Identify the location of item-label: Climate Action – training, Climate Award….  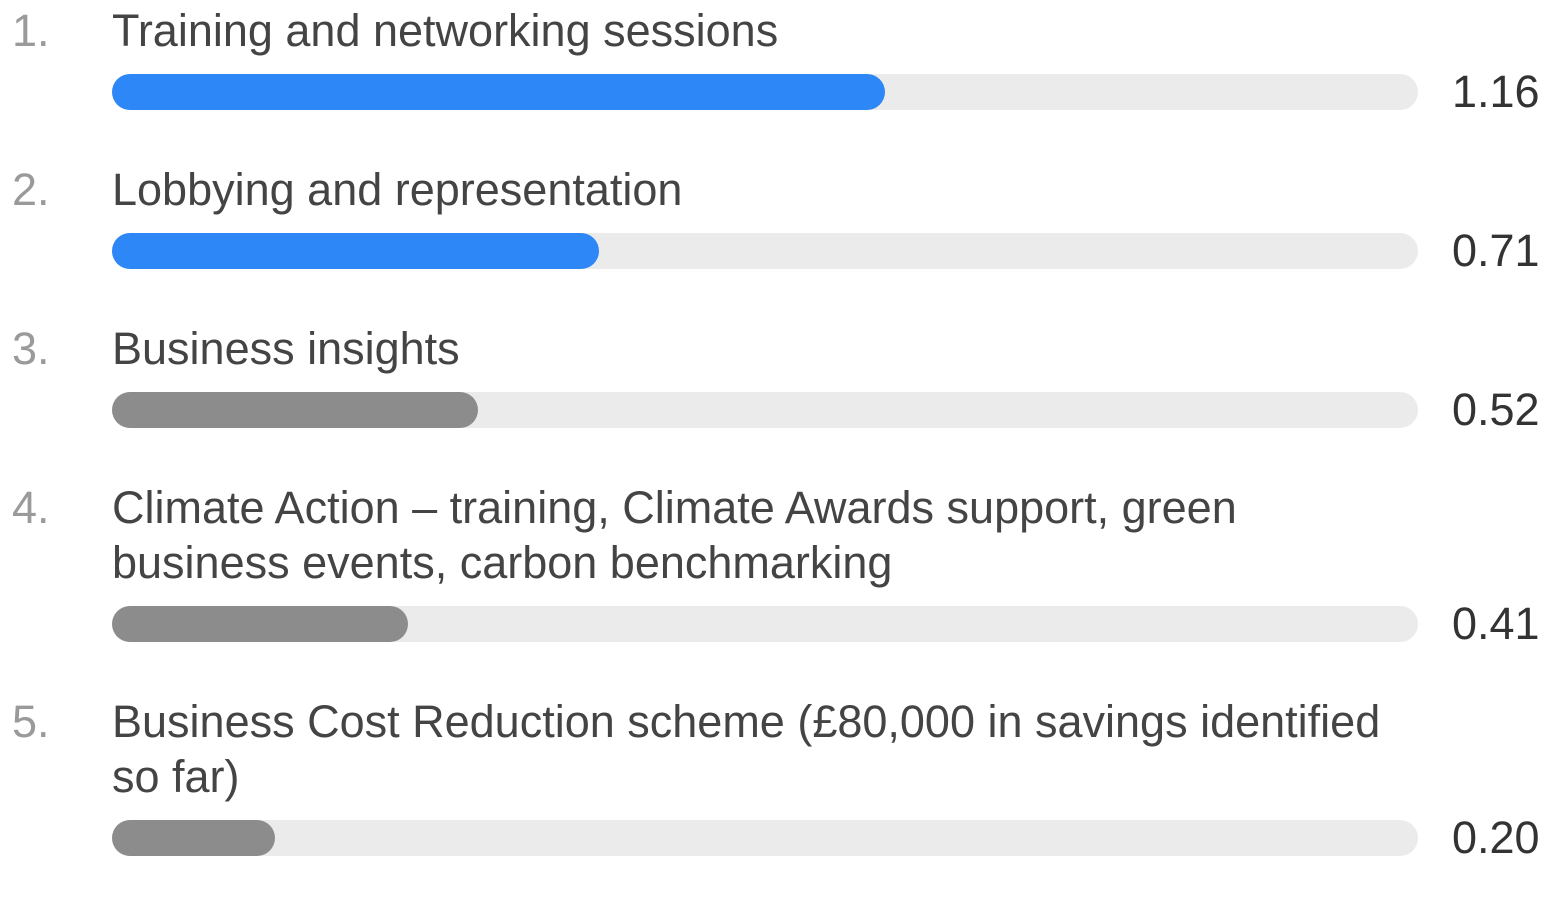
(674, 535).